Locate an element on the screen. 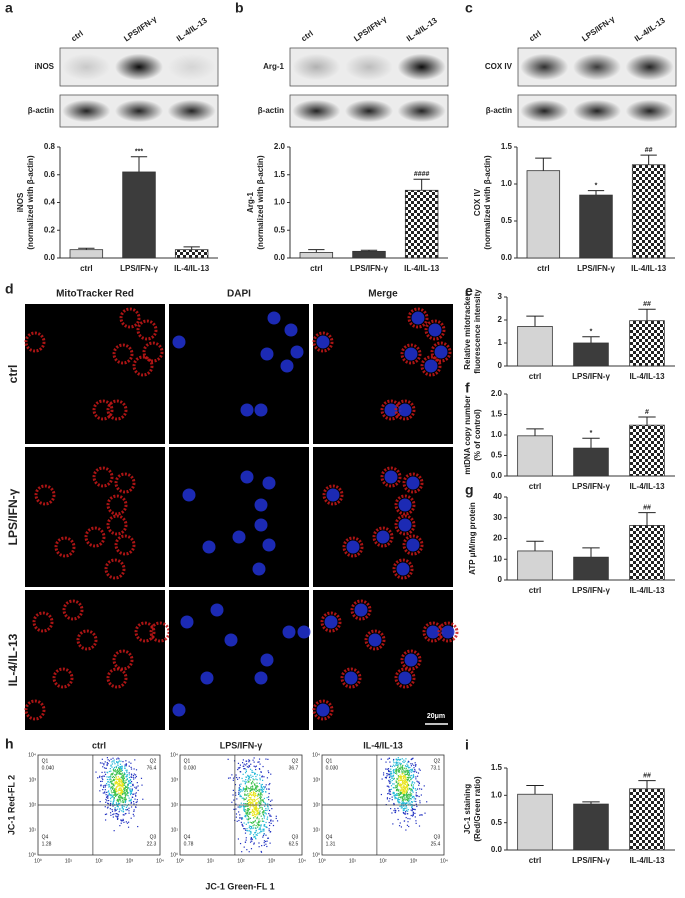 This screenshot has width=685, height=898. significance-mark: * is located at coordinates (596, 186).